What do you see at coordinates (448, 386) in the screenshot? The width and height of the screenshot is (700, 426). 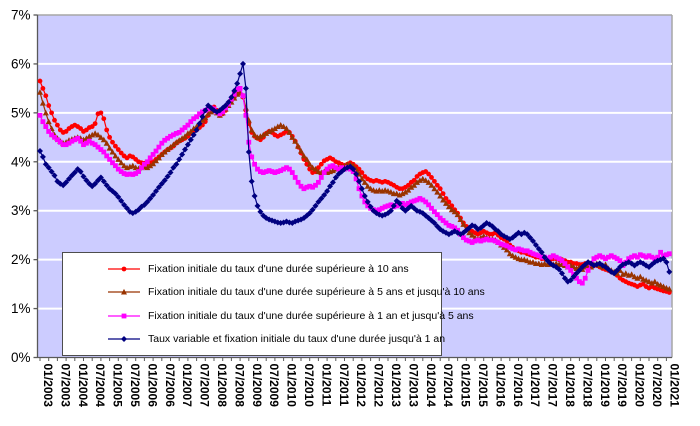 I see `svg-text: 07/2014` at bounding box center [448, 386].